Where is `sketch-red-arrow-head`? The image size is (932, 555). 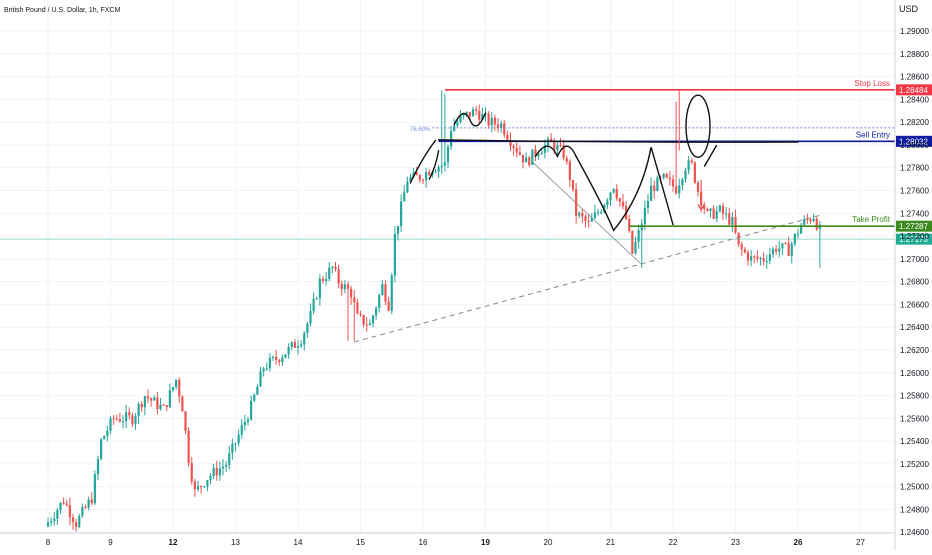 sketch-red-arrow-head is located at coordinates (701, 207).